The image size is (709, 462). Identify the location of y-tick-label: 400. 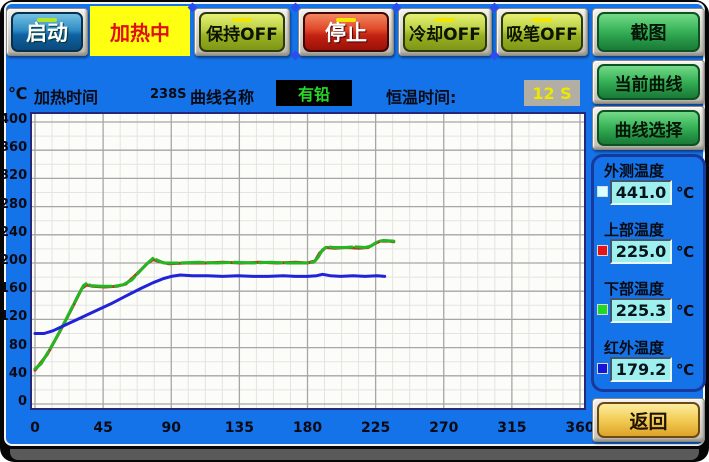
(14, 119).